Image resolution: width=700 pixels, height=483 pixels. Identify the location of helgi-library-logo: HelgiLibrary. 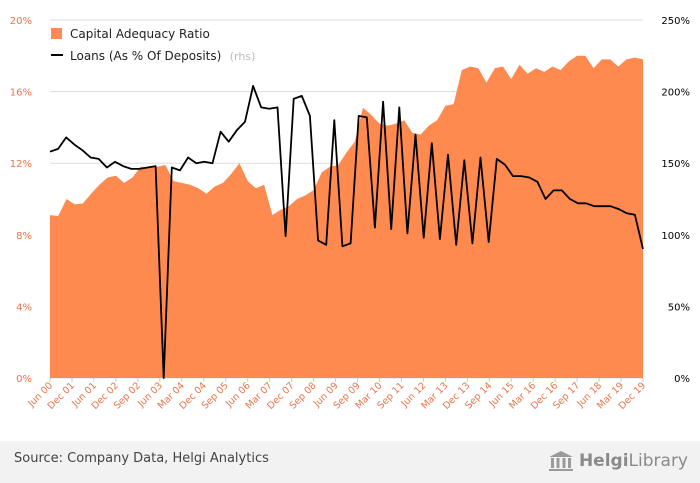
(618, 461).